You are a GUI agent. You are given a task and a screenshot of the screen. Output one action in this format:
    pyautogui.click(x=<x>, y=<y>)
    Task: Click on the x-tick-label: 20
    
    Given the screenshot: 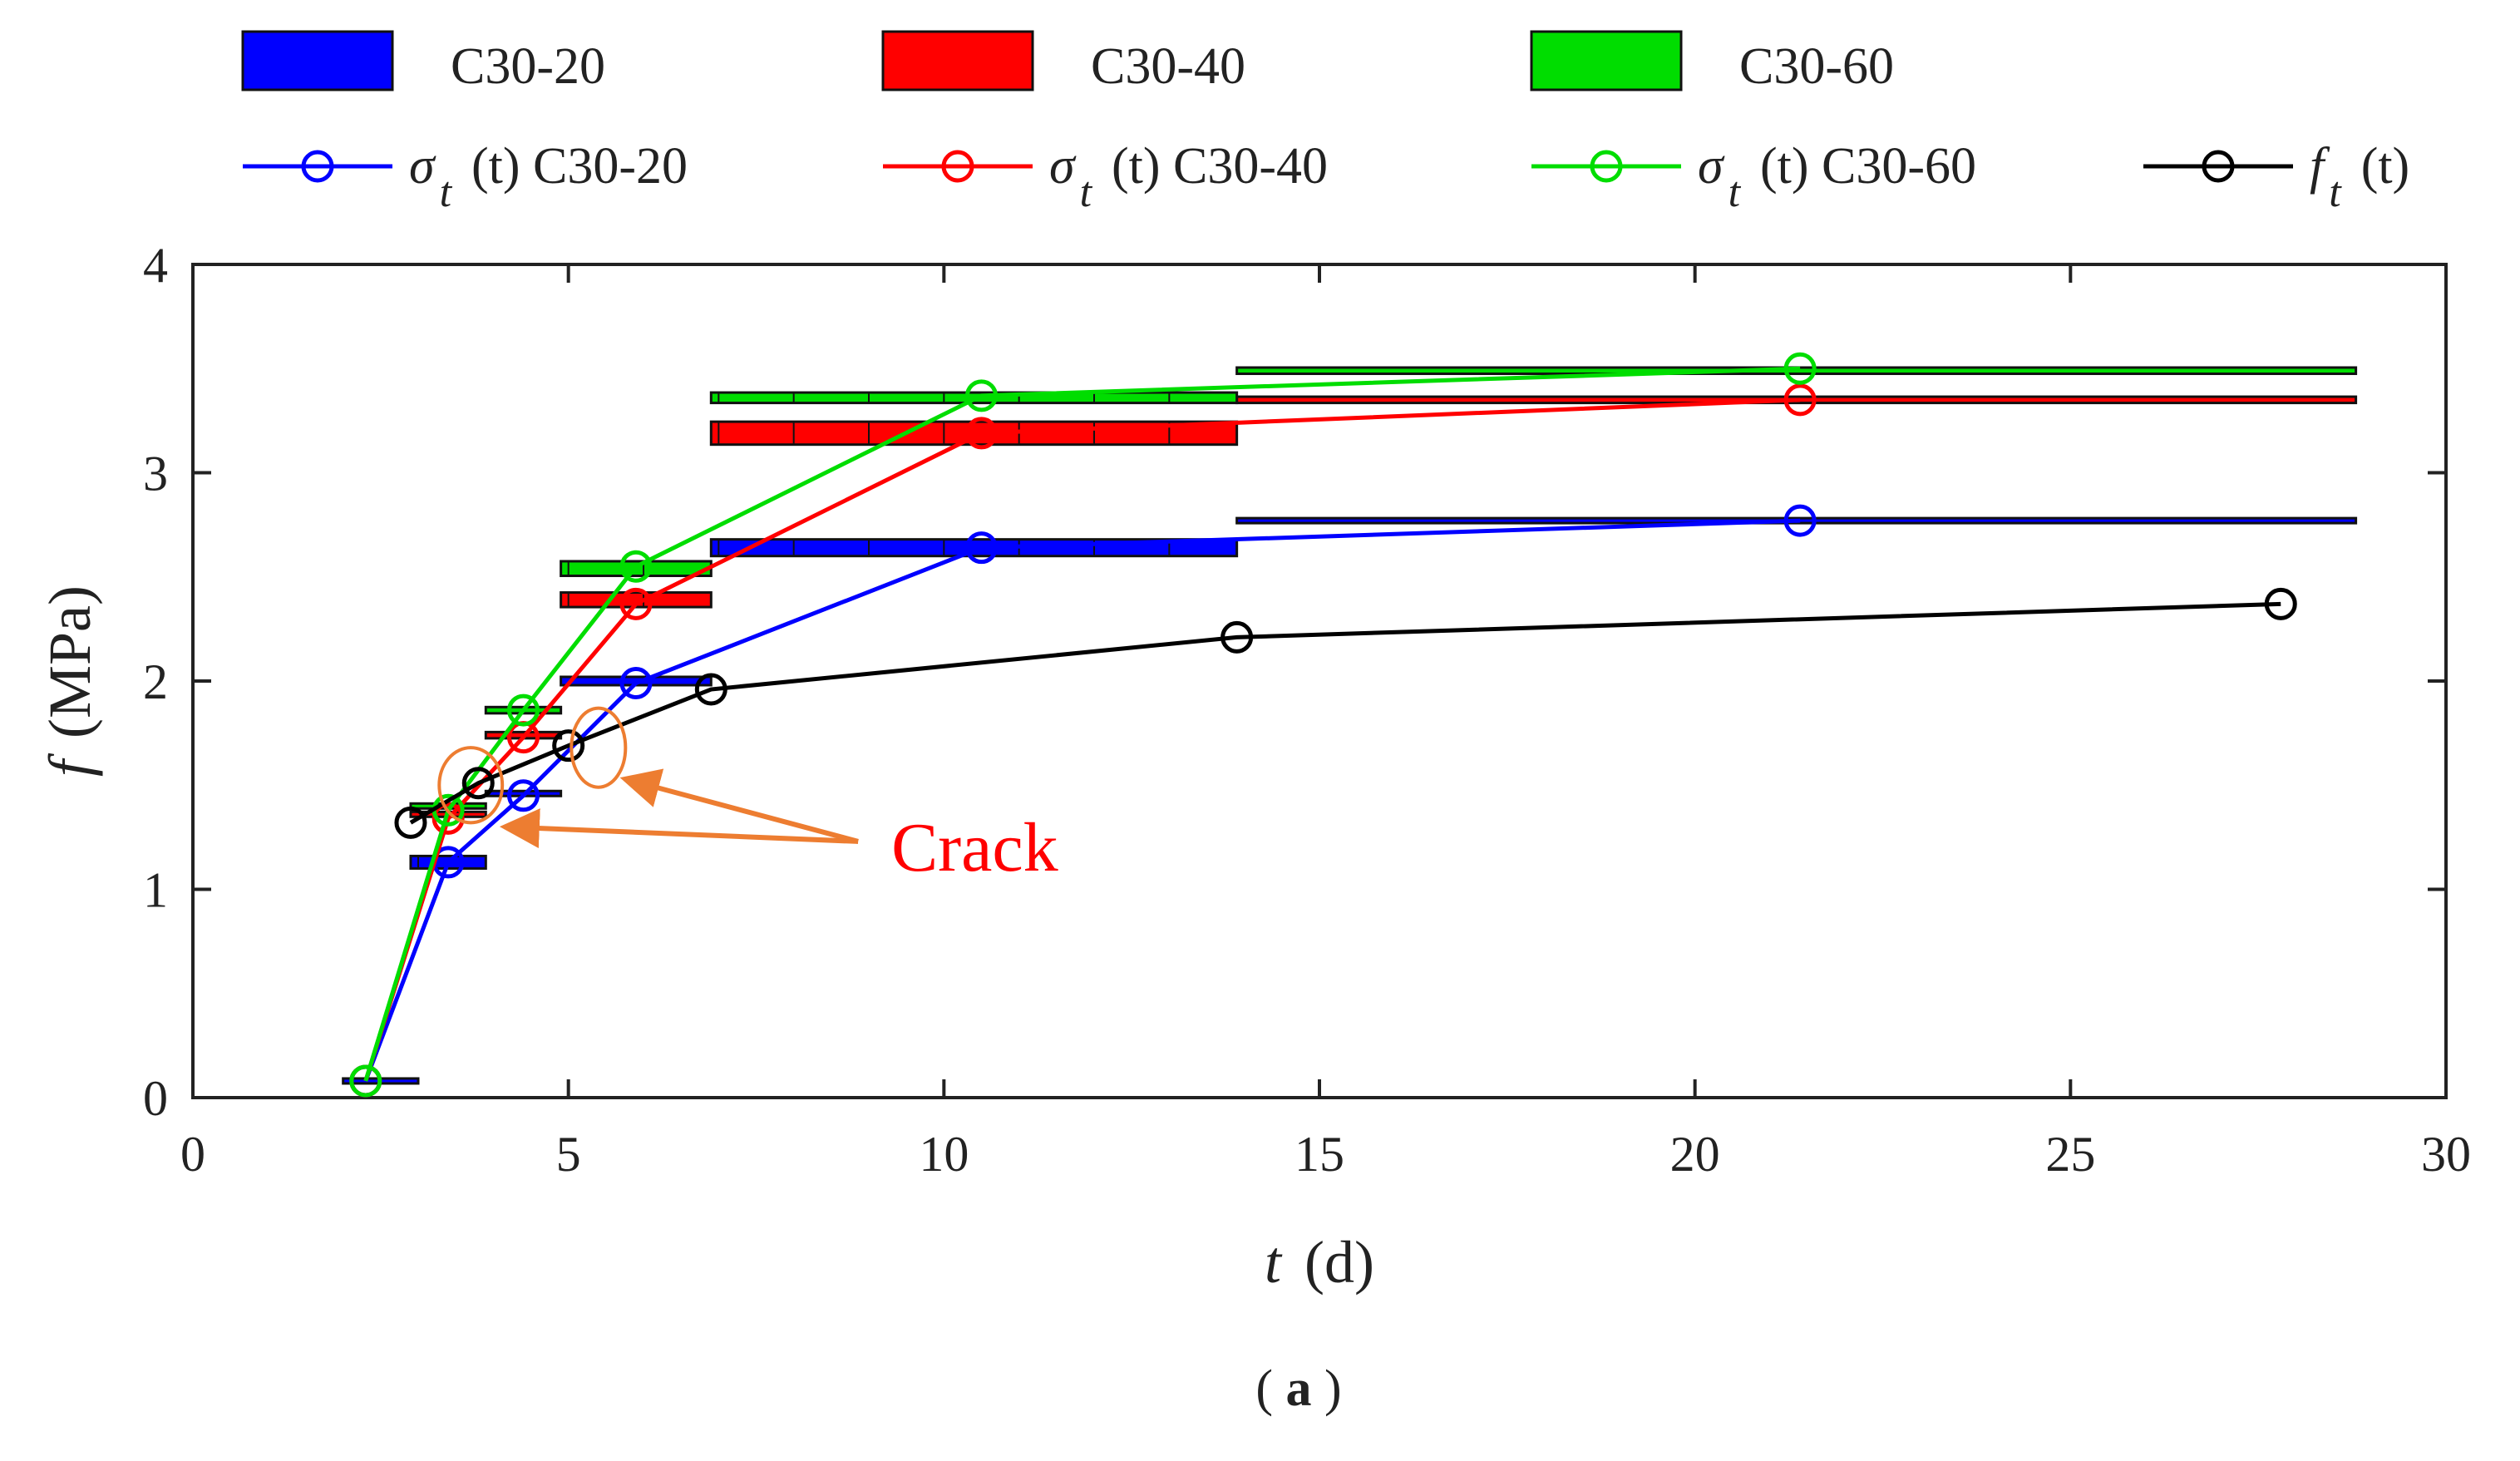 What is the action you would take?
    pyautogui.click(x=1695, y=1154)
    